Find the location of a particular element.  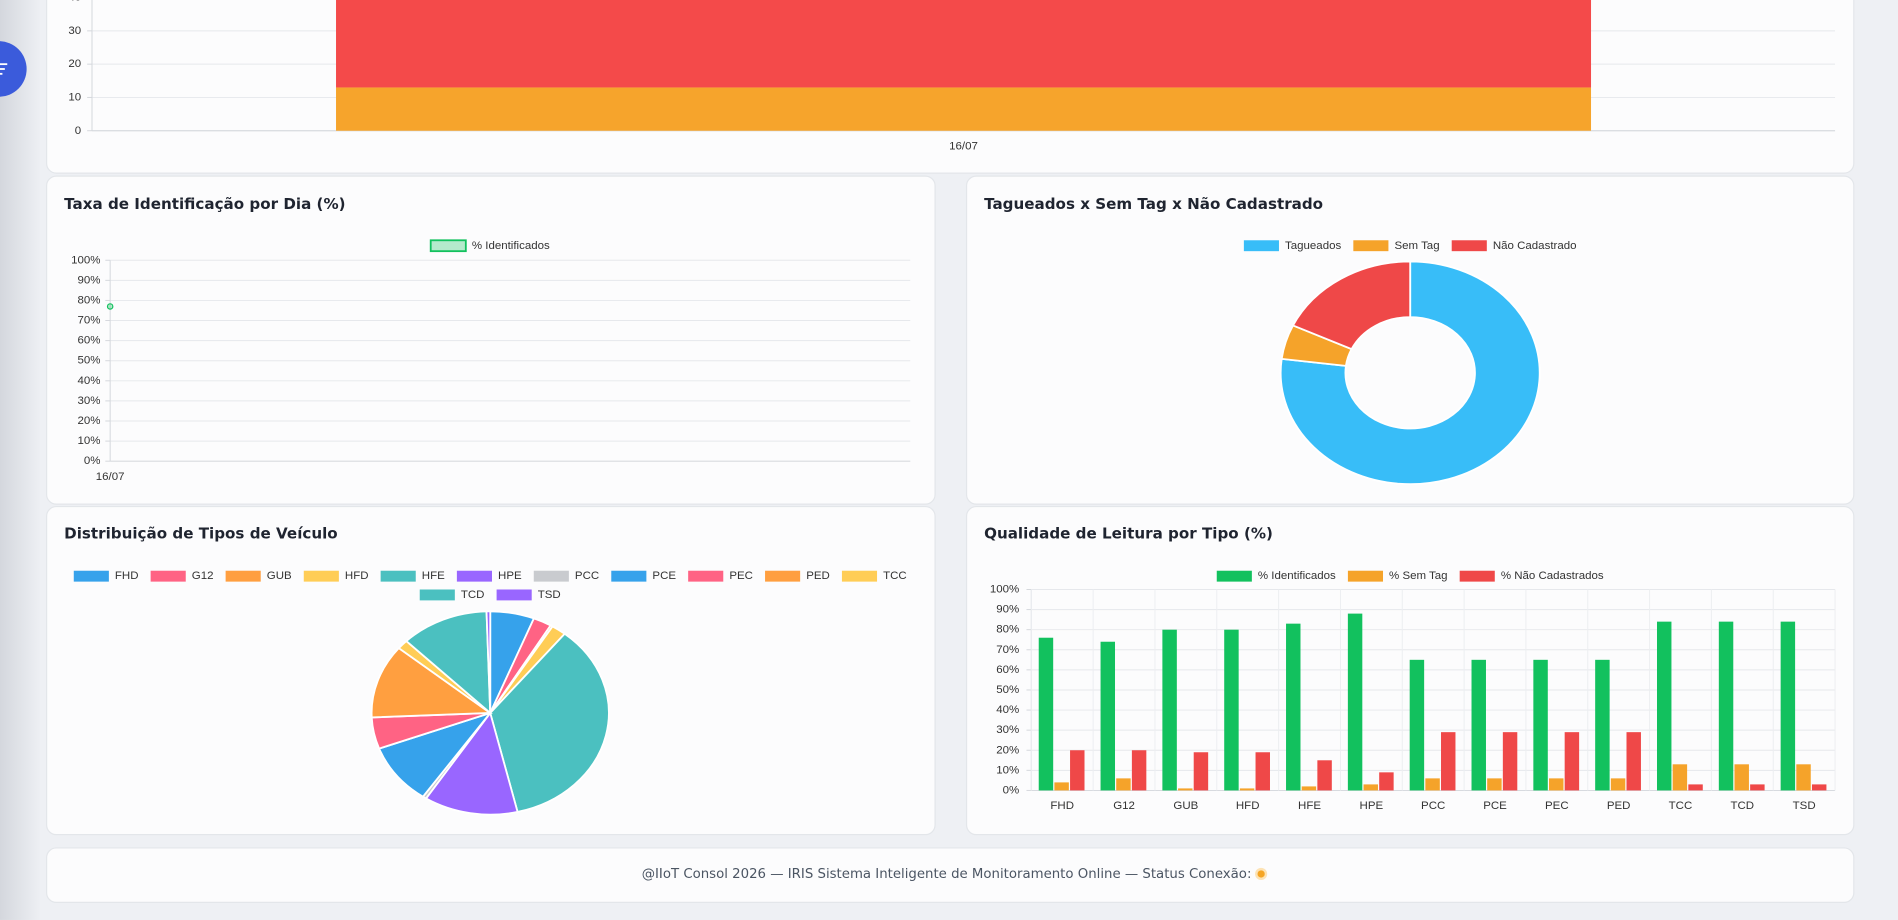

y-tick-label: 30 is located at coordinates (74, 31).